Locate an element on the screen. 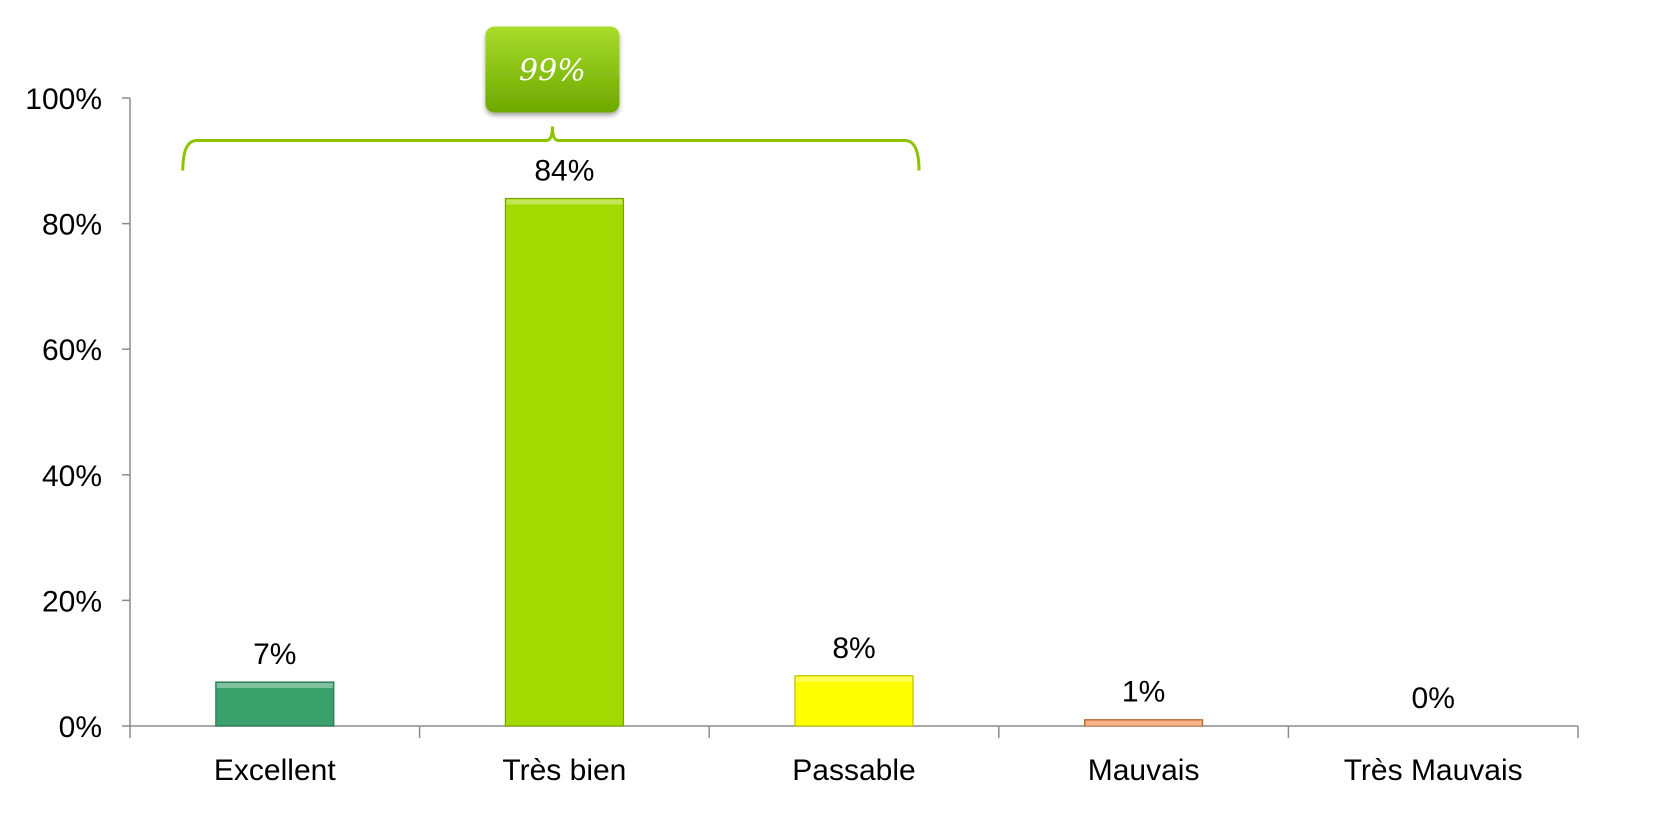 The height and width of the screenshot is (832, 1662). data-label: 8% is located at coordinates (853, 648).